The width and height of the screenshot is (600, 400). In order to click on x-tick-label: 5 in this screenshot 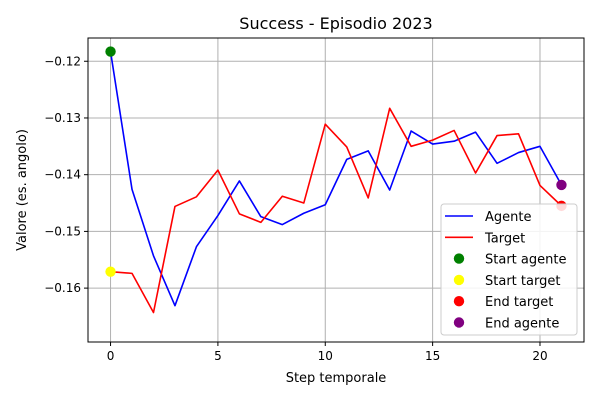, I will do `click(218, 356)`.